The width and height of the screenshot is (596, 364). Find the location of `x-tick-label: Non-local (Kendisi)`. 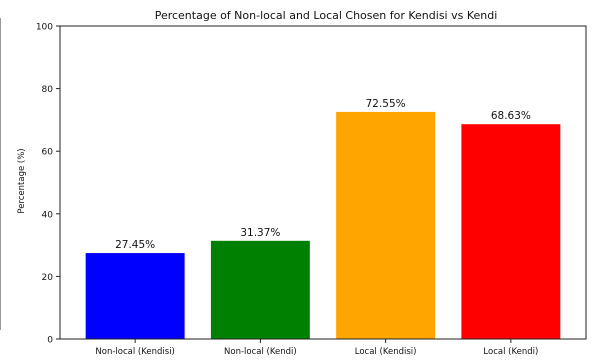

x-tick-label: Non-local (Kendisi) is located at coordinates (134, 352).